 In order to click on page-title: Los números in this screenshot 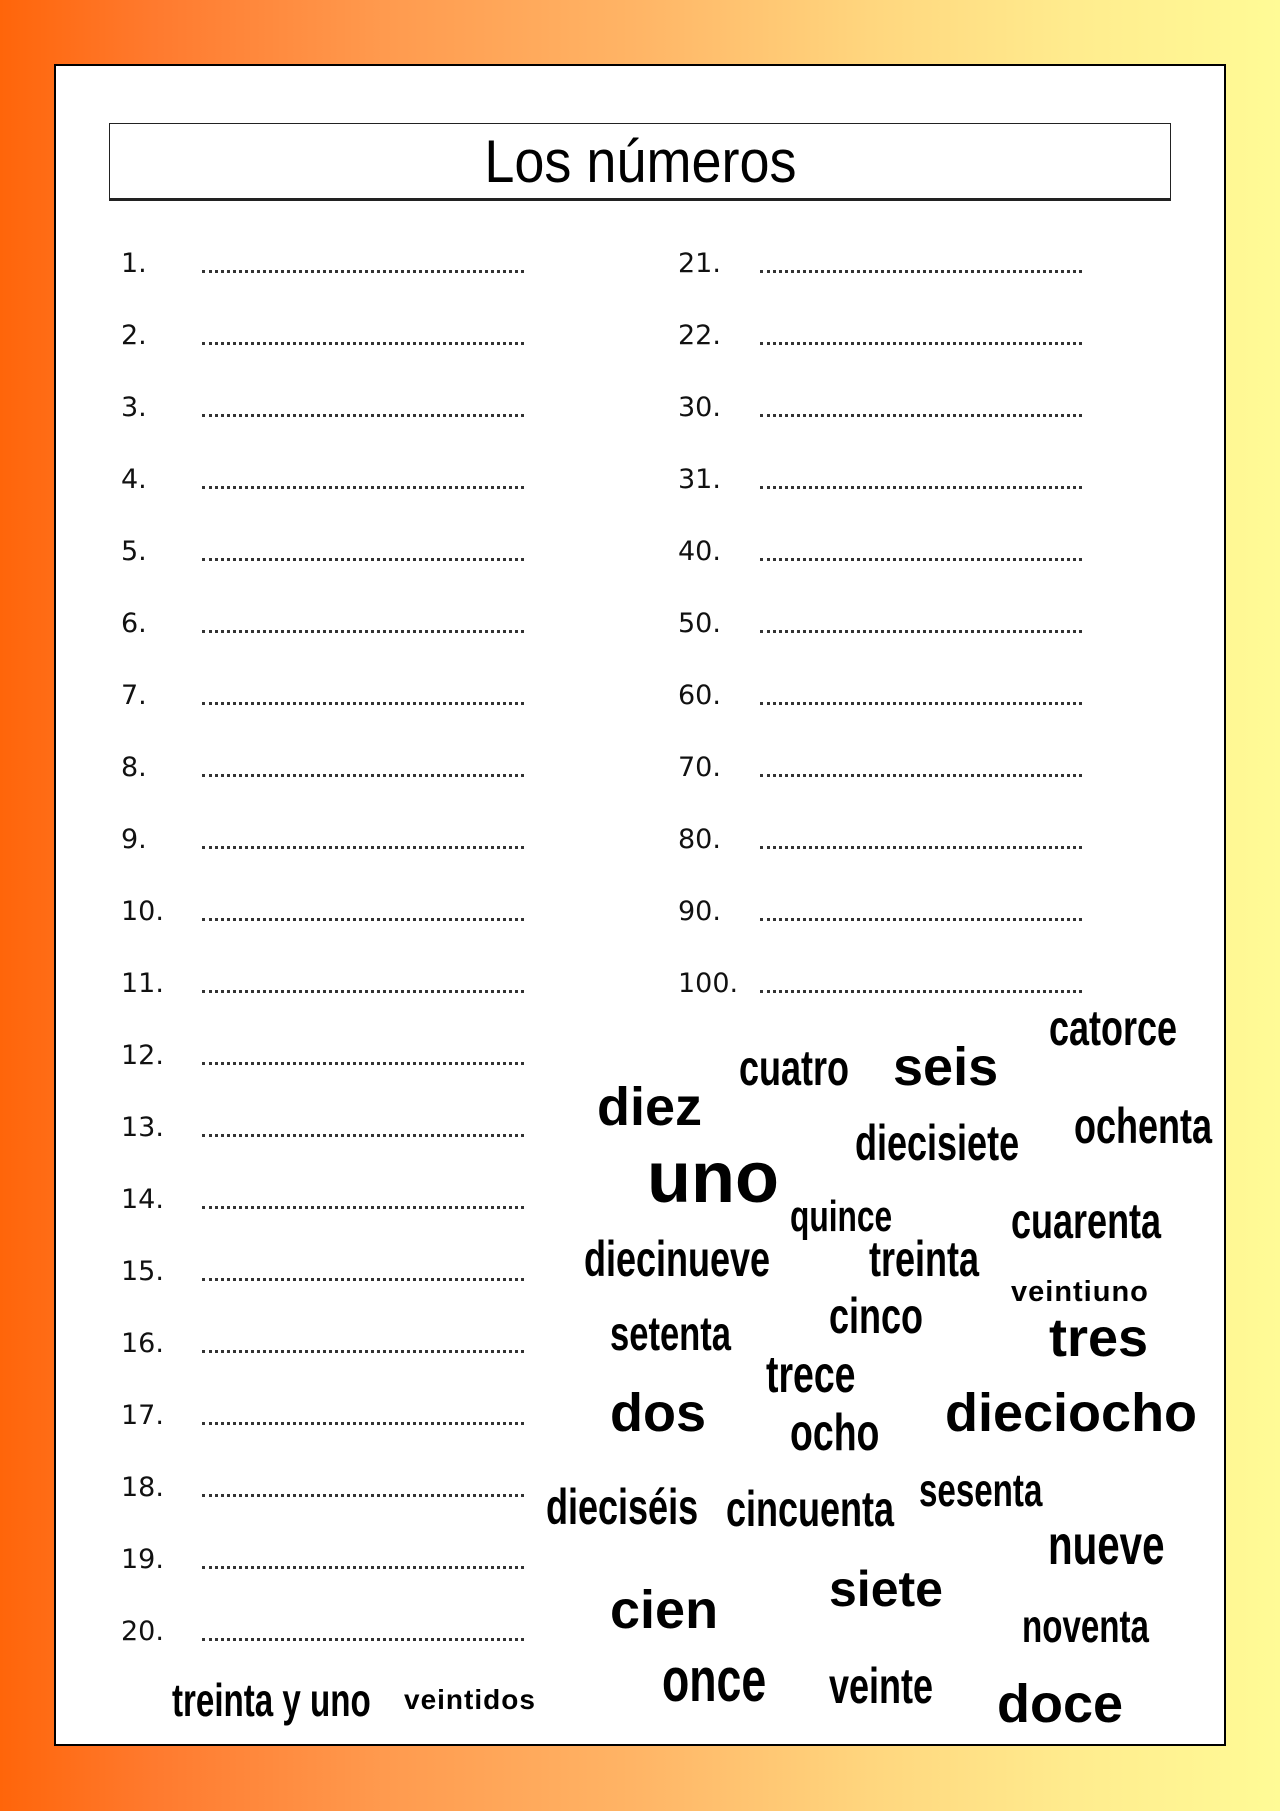, I will do `click(640, 161)`.